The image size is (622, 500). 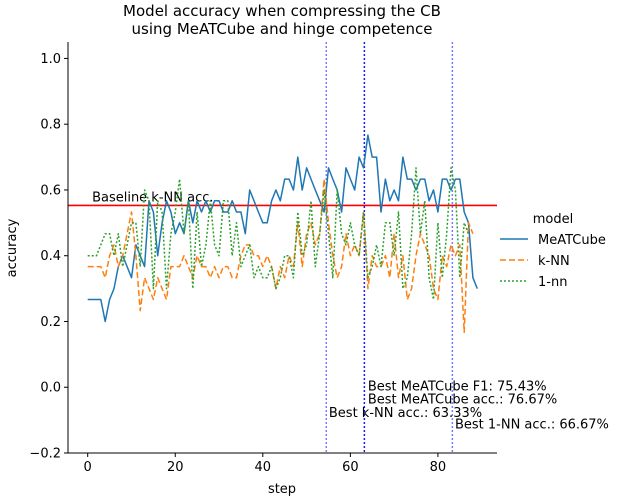 I want to click on y-tick-label: 1.0, so click(x=50, y=59).